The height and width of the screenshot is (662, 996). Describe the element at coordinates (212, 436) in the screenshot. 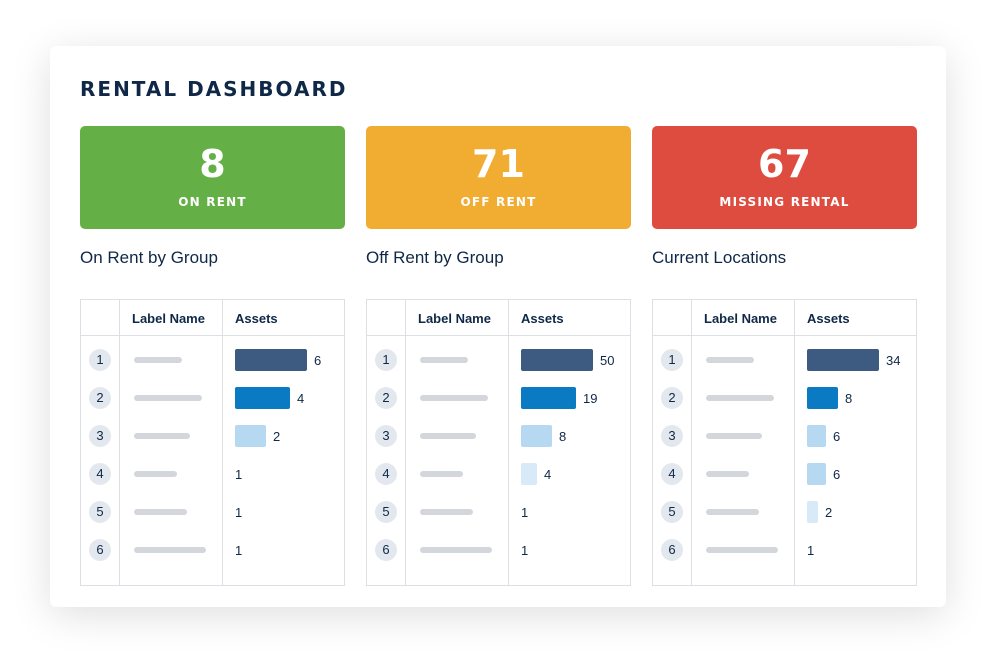

I see `table-row: 3 2` at that location.